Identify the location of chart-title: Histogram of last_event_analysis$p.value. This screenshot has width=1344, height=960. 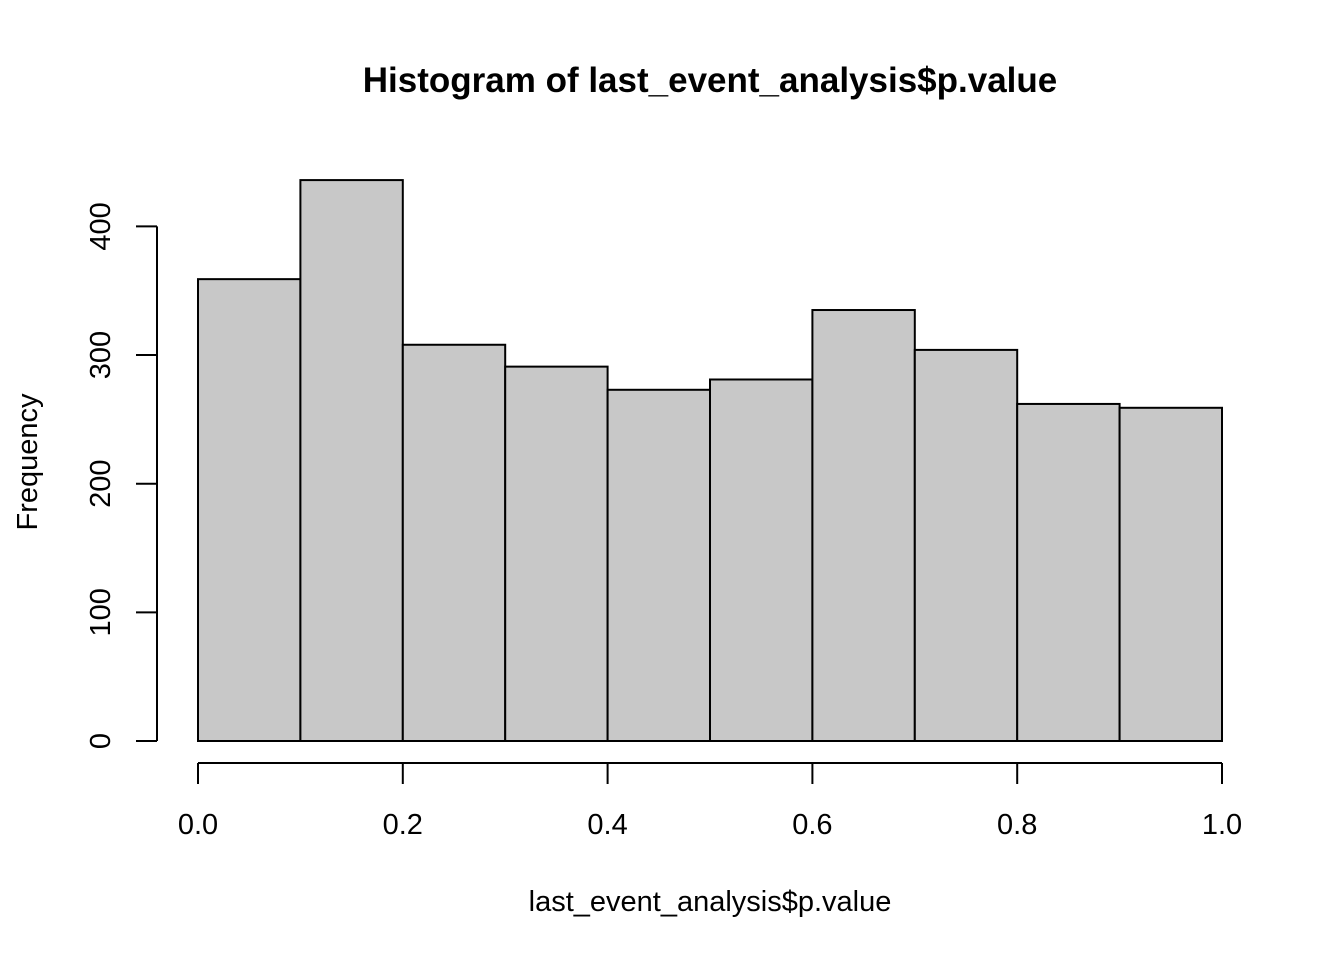
(710, 80).